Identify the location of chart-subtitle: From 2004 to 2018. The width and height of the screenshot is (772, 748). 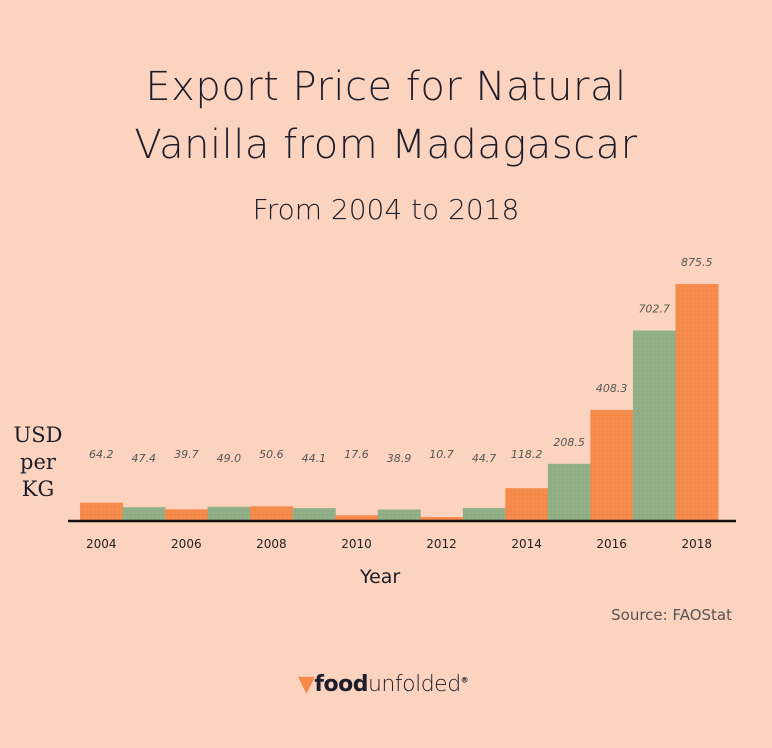
(386, 209).